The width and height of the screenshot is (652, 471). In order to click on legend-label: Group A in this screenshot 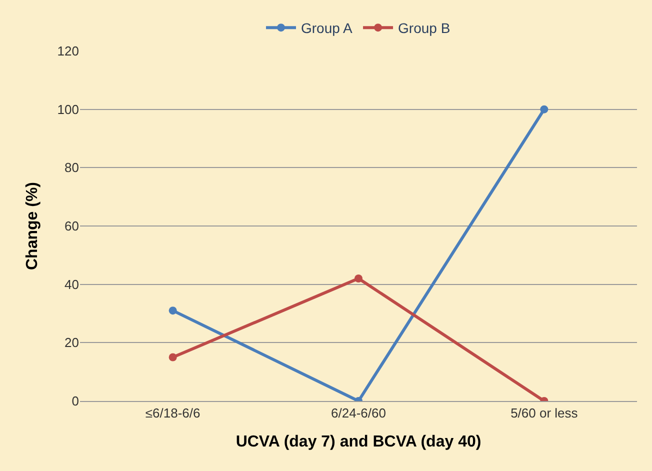, I will do `click(327, 28)`.